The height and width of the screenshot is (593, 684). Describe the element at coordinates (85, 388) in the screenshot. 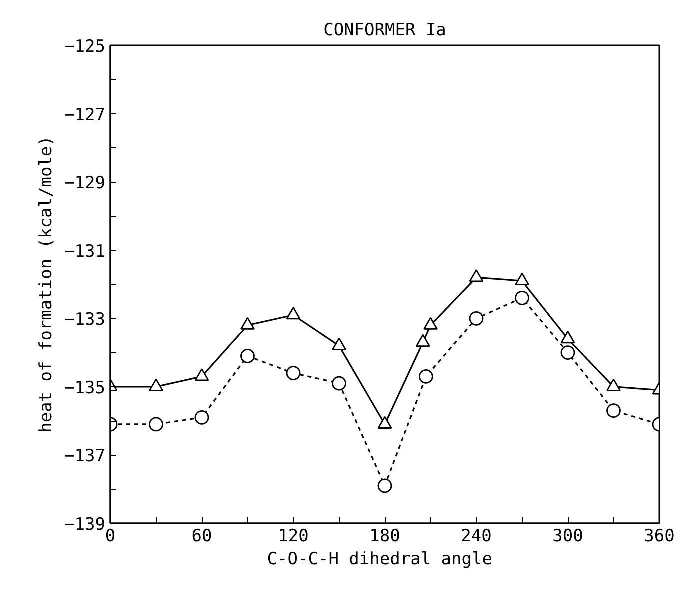

I see `y-tick-label: −135` at that location.